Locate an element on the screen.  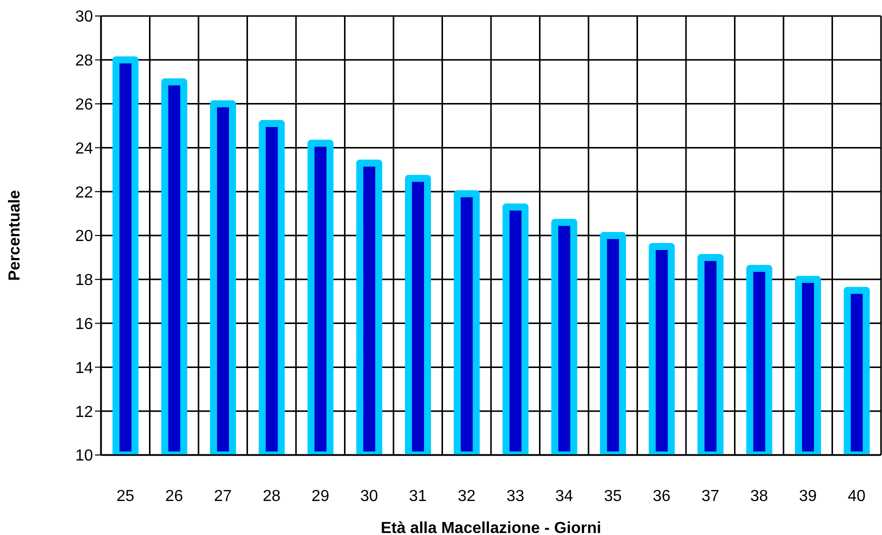
x-tick-label: 29 is located at coordinates (320, 496).